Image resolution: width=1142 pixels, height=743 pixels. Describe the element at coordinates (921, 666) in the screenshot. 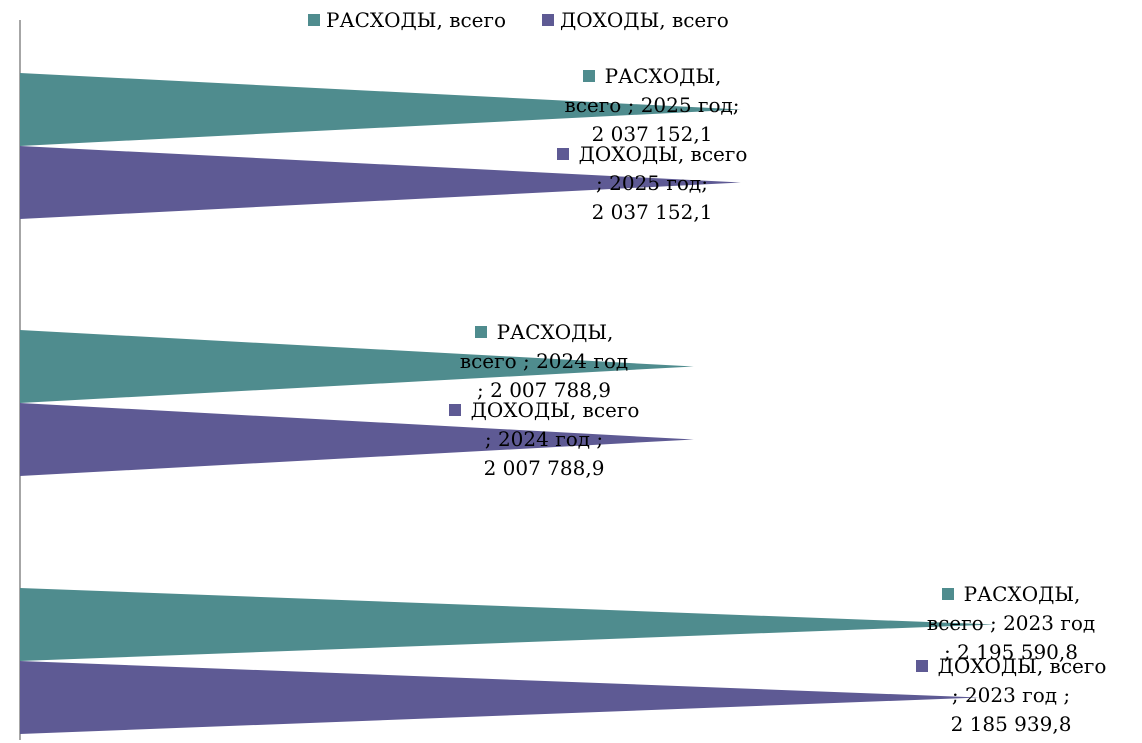

I see `data-label-marker-income-2023` at that location.